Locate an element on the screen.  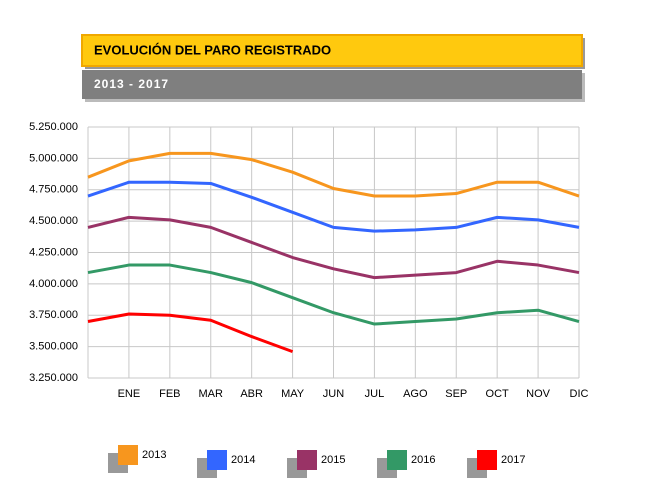
y-tick-label: 4.000.000 is located at coordinates (53, 284).